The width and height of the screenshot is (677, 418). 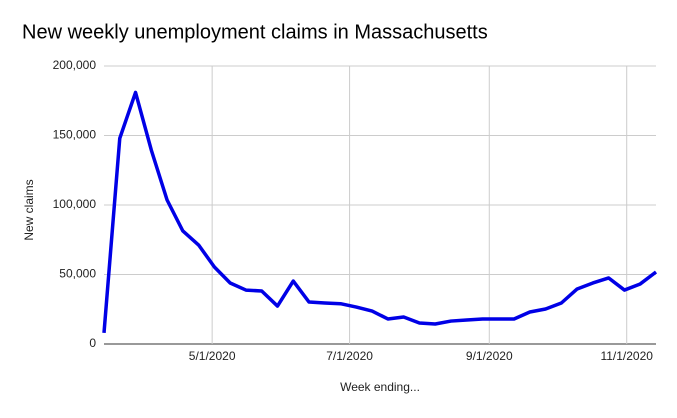 What do you see at coordinates (626, 356) in the screenshot?
I see `x-tick-label: 11/1/2020` at bounding box center [626, 356].